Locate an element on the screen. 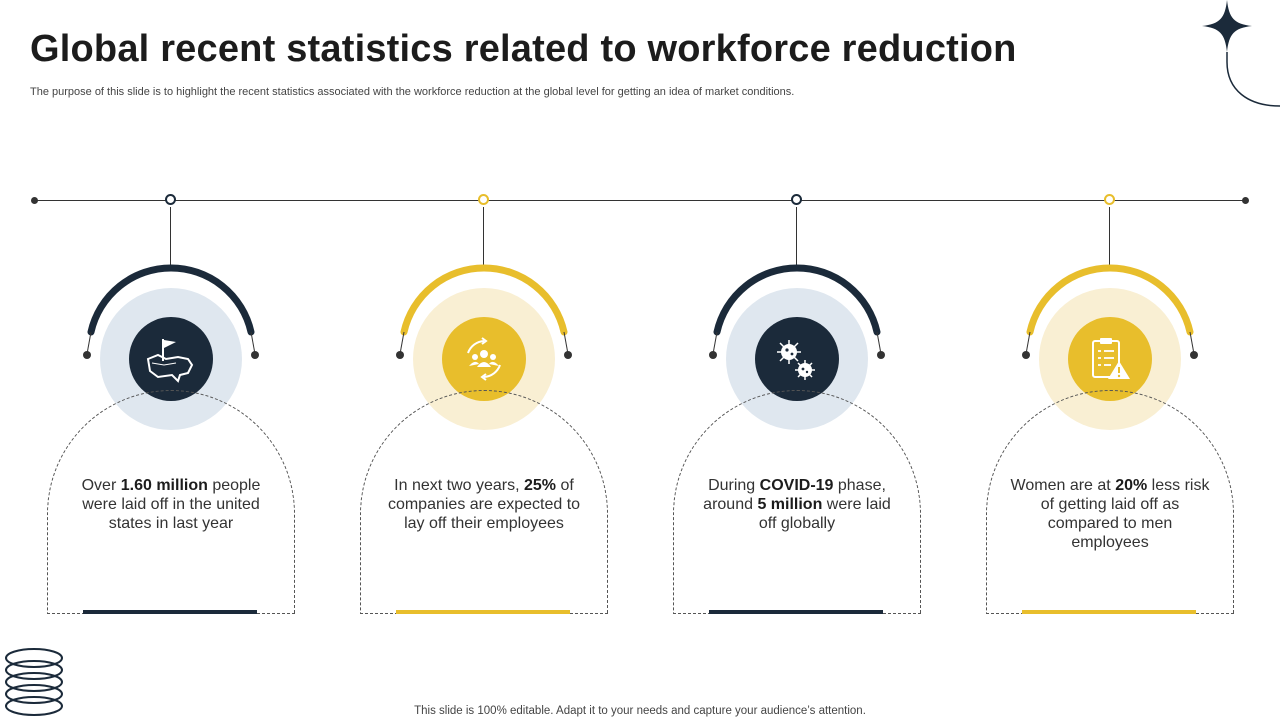 This screenshot has width=1280, height=720. coil-decoration-icon is located at coordinates (34, 682).